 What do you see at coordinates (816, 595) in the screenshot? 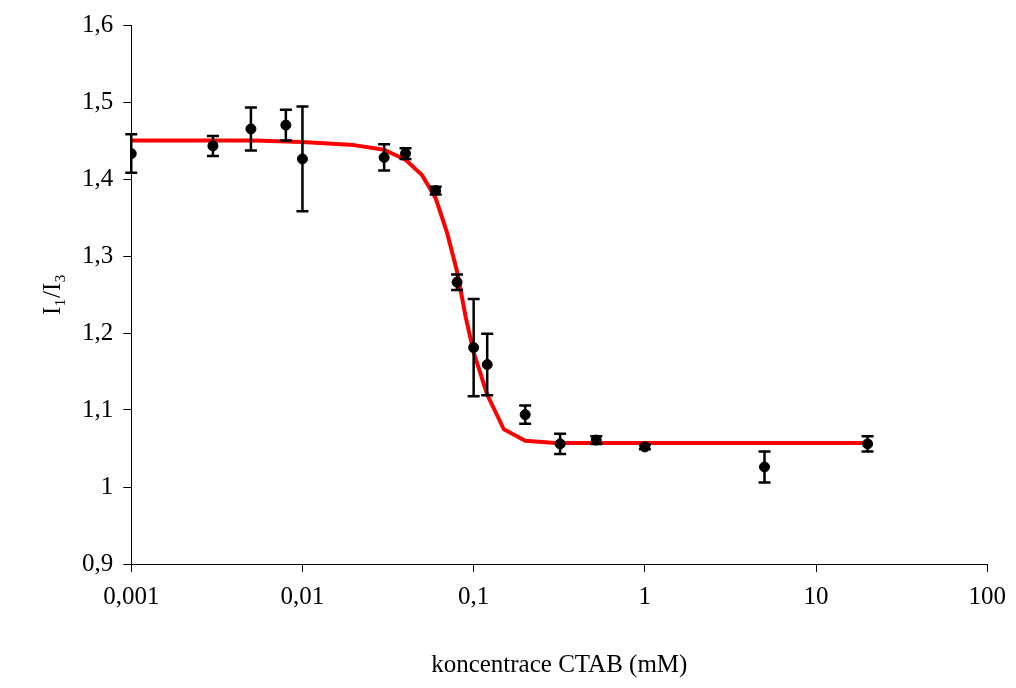
I see `x-tick-label: 10` at bounding box center [816, 595].